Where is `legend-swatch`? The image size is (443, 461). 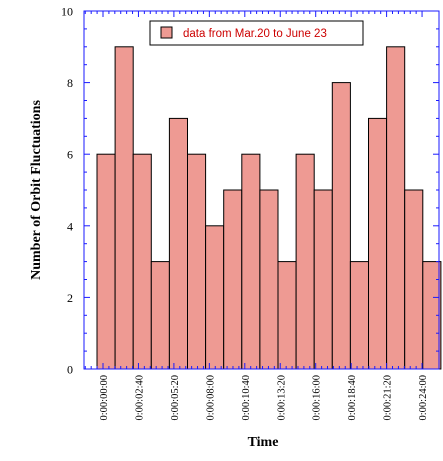
legend-swatch is located at coordinates (166, 32).